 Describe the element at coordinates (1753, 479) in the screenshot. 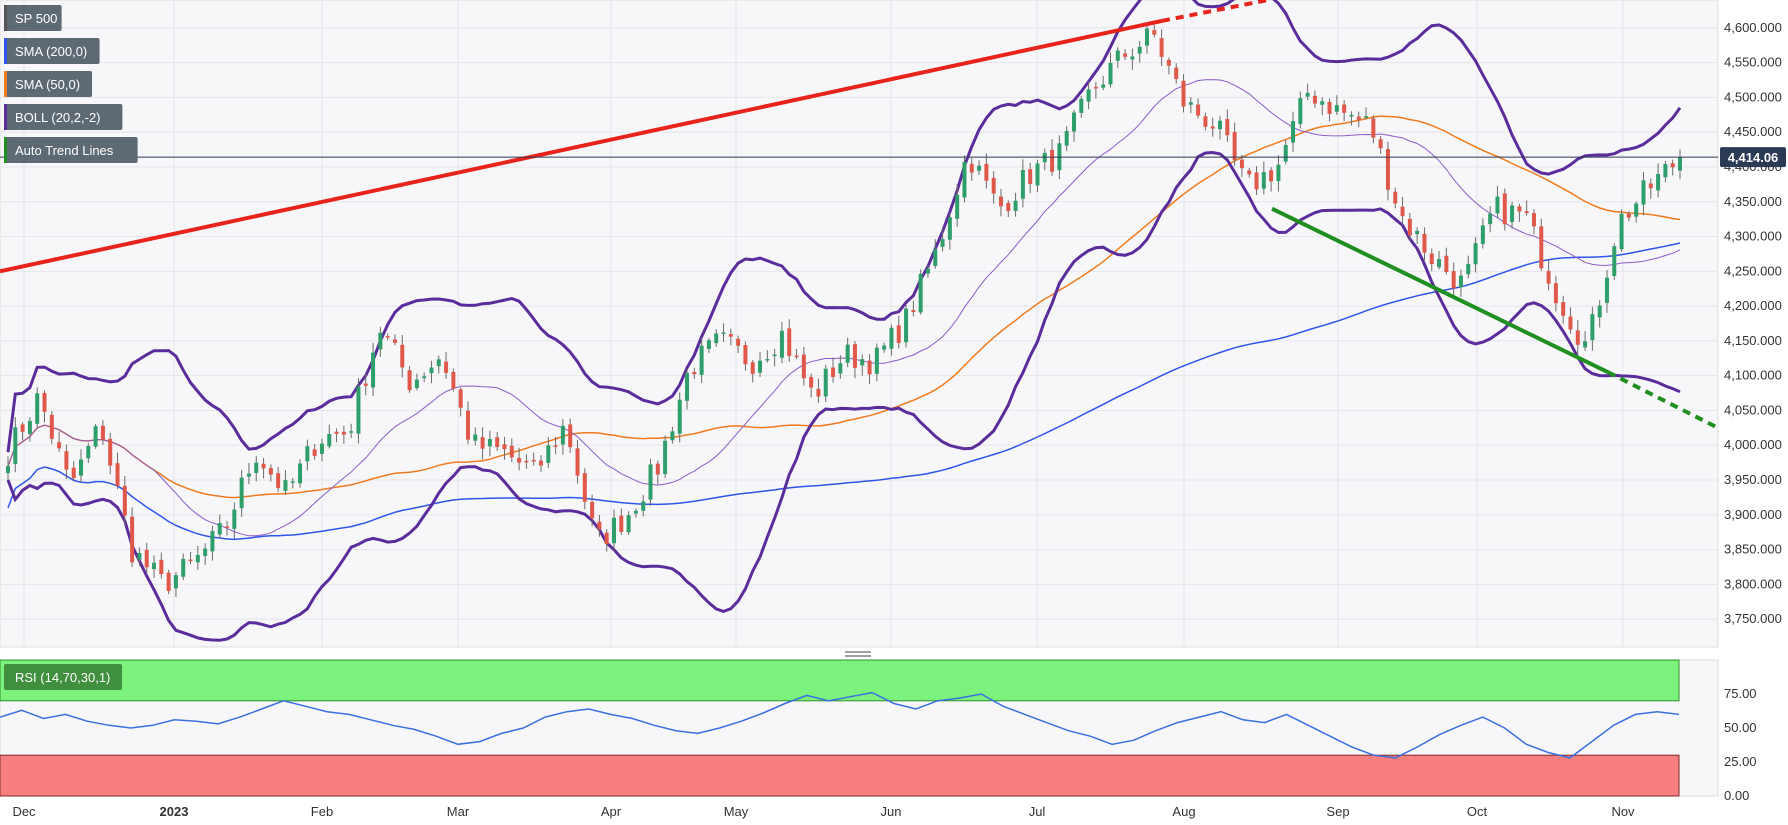

I see `price-tick-label: 3,950.000` at that location.